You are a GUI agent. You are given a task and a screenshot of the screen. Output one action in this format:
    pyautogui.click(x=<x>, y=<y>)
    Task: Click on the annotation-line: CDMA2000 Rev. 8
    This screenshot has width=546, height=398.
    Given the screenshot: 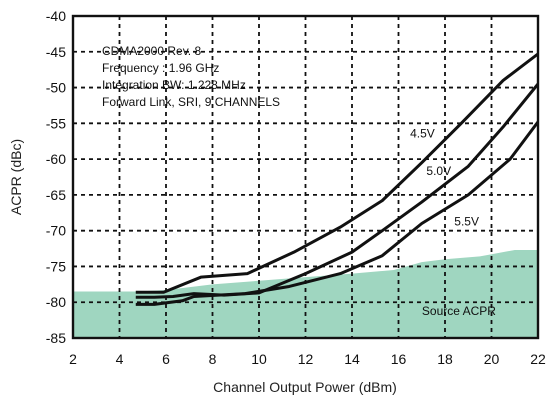 What is the action you would take?
    pyautogui.click(x=151, y=51)
    